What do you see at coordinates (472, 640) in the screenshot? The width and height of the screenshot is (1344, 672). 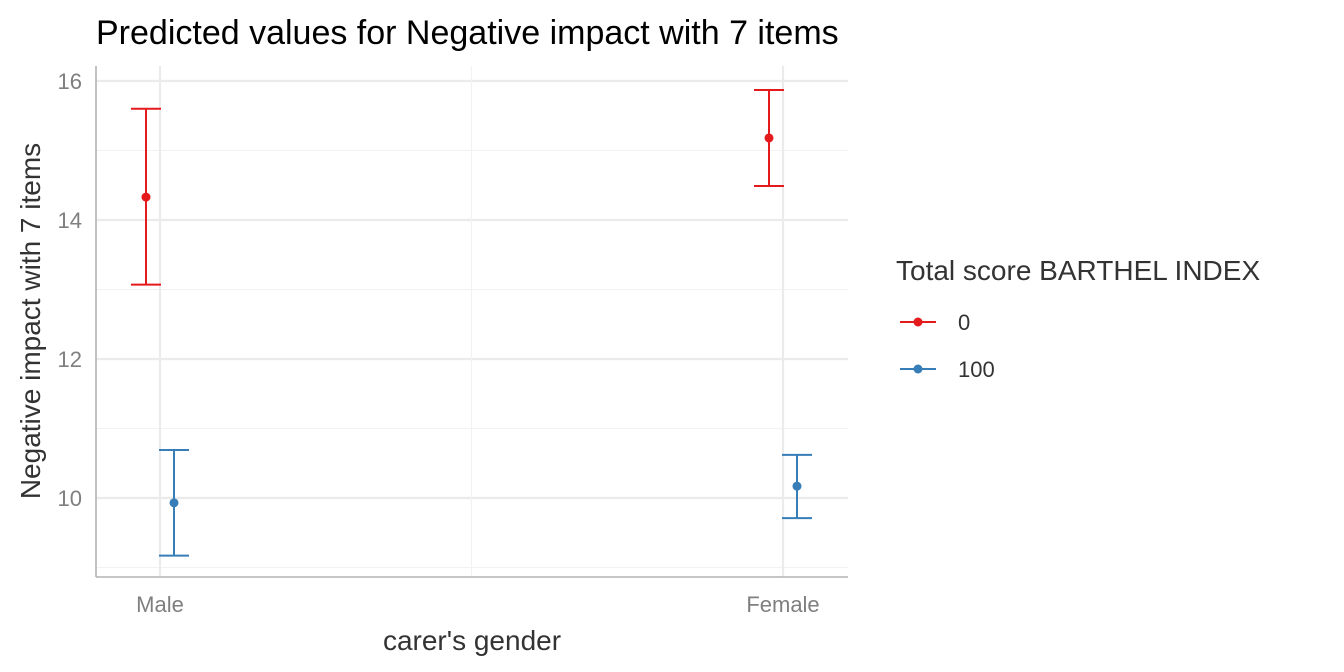 I see `x-axis-title: carer's gender` at bounding box center [472, 640].